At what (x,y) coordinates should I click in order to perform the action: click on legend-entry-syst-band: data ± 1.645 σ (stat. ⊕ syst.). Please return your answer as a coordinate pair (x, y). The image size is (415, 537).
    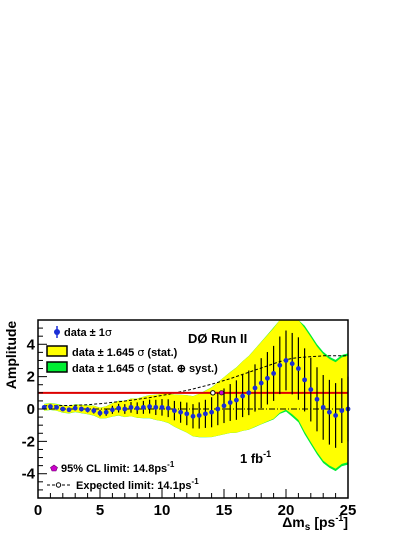
    Looking at the image, I should click on (132, 368).